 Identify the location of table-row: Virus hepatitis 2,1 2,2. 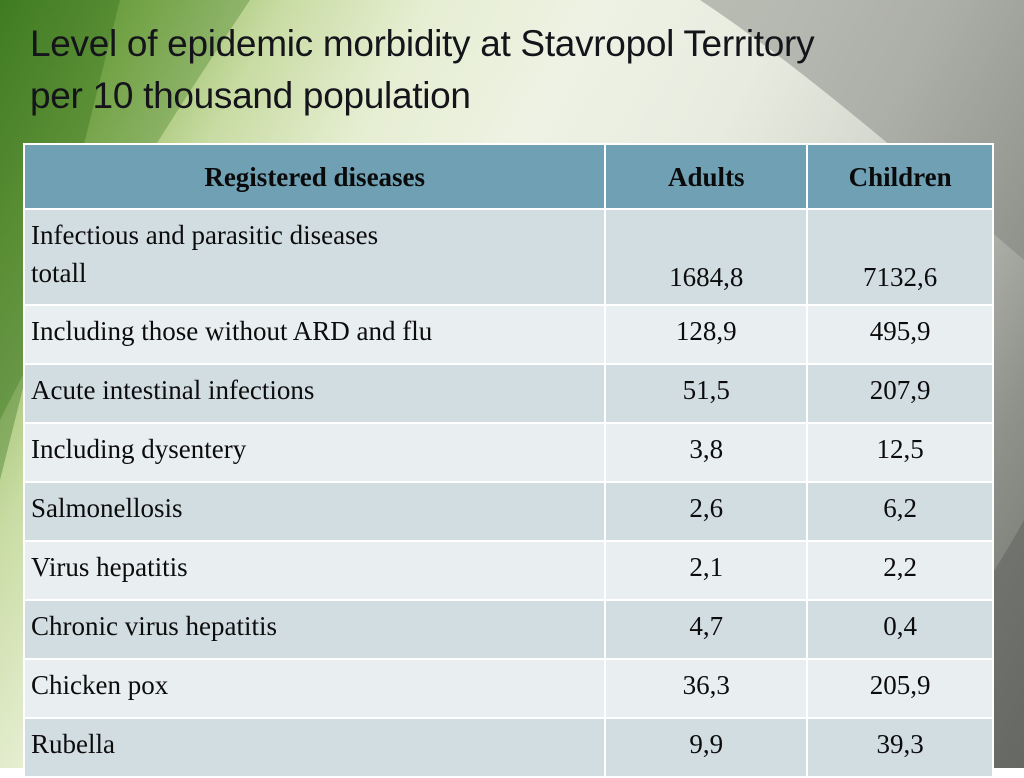
(508, 570).